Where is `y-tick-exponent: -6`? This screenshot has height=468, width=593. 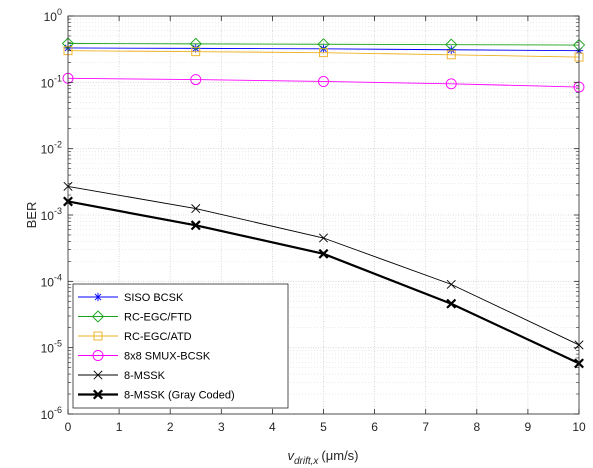 y-tick-exponent: -6 is located at coordinates (58, 410).